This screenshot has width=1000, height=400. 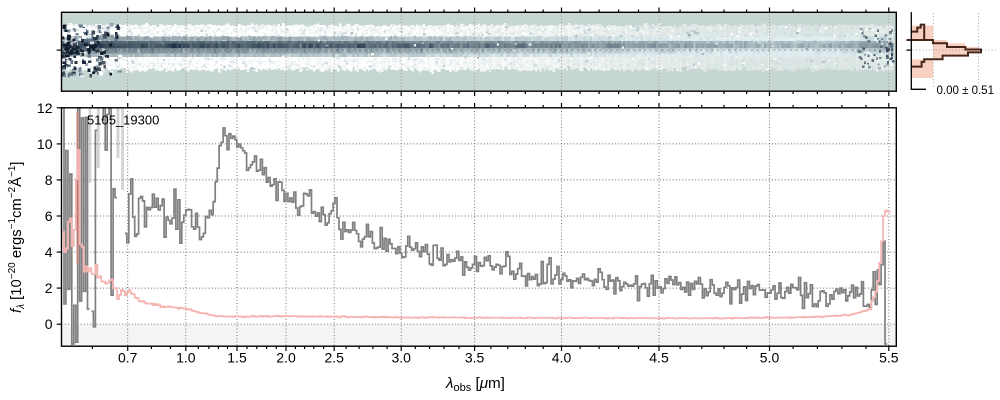 I want to click on svg-text: 4, so click(x=49, y=252).